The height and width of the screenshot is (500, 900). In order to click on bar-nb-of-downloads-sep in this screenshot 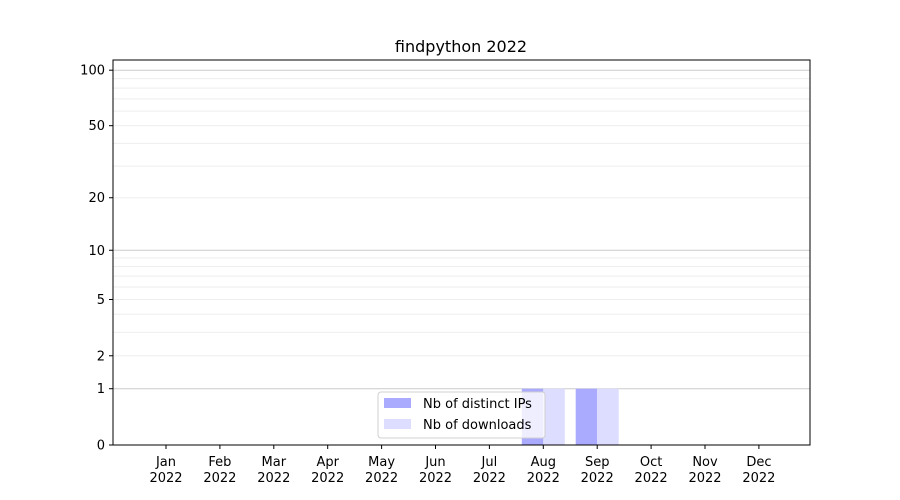, I will do `click(608, 416)`.